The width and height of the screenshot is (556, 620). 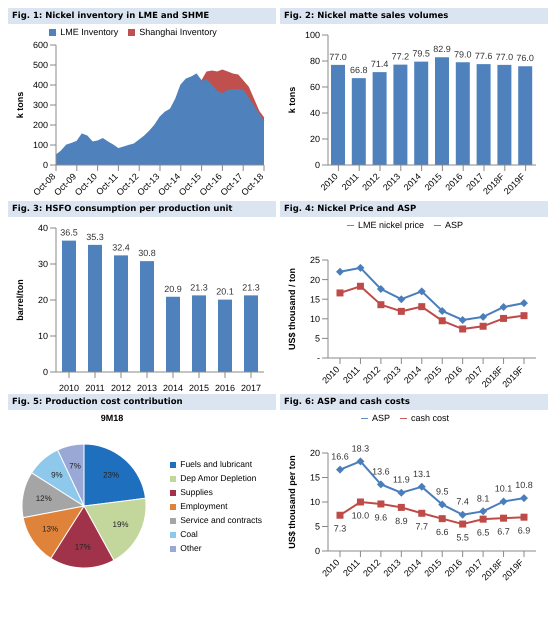 What do you see at coordinates (225, 291) in the screenshot?
I see `data-label: 20.1` at bounding box center [225, 291].